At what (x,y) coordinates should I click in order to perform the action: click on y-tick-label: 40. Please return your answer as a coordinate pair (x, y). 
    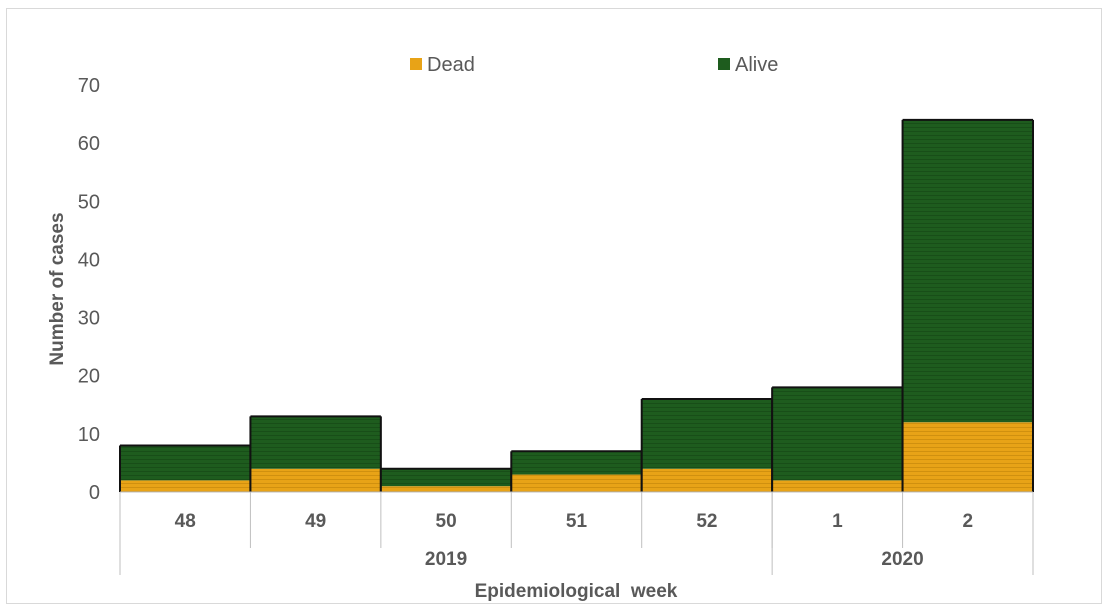
    Looking at the image, I should click on (89, 260).